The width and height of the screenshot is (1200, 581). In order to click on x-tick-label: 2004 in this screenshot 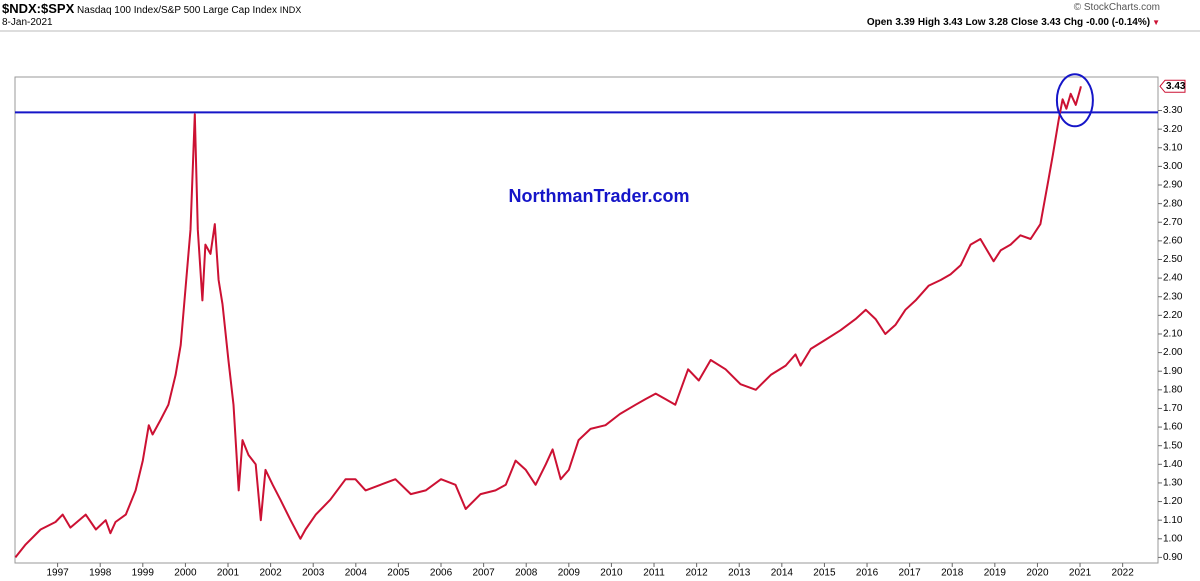, I will do `click(356, 573)`.